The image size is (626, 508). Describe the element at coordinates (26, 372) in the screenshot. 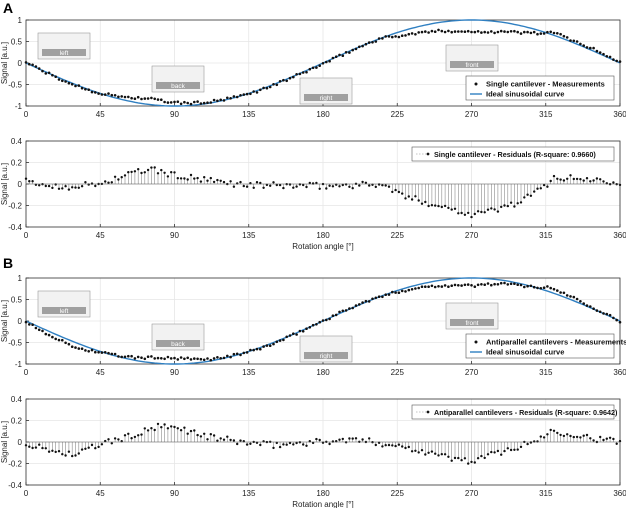

I see `x-tick-label: 0` at that location.